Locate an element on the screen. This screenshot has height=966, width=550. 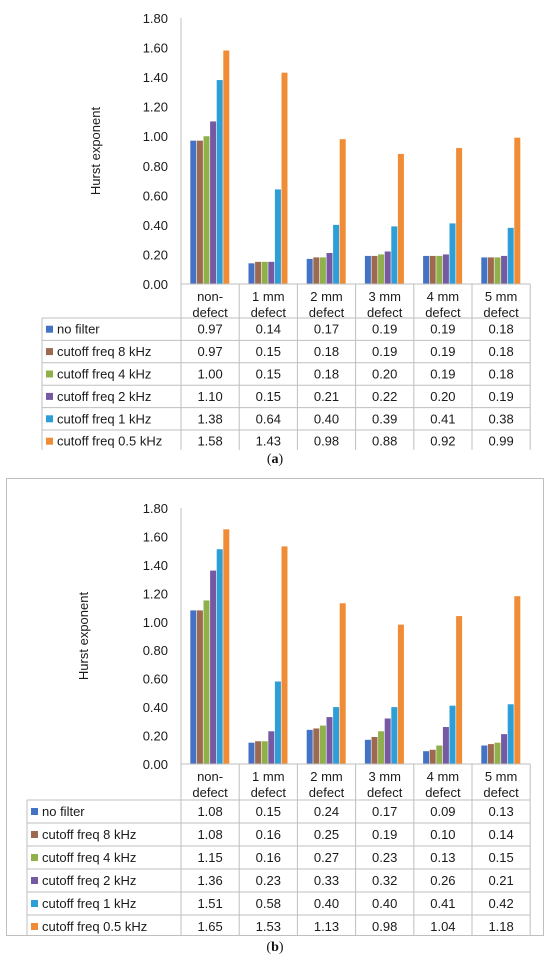
table-cell: 1.43 is located at coordinates (268, 441).